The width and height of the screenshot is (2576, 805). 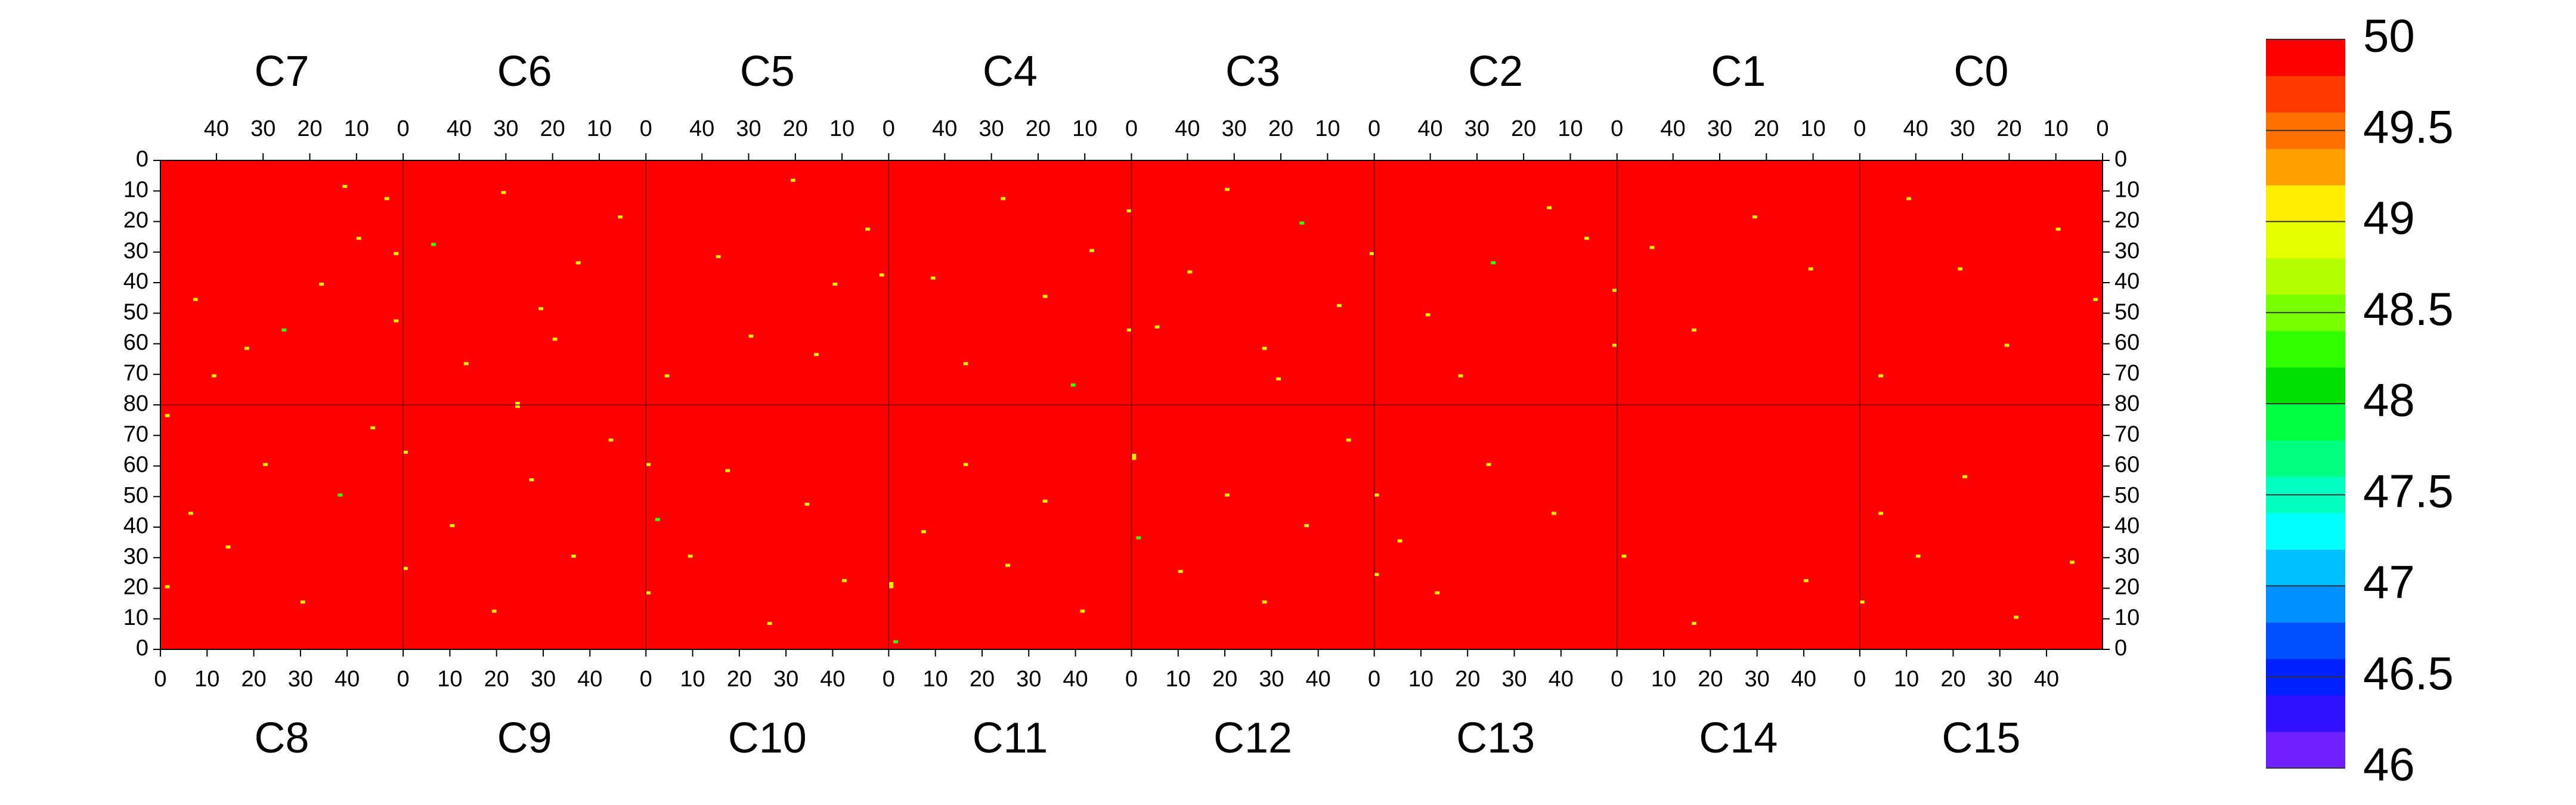 I want to click on colorbar-tick-label: 49.5, so click(x=2409, y=126).